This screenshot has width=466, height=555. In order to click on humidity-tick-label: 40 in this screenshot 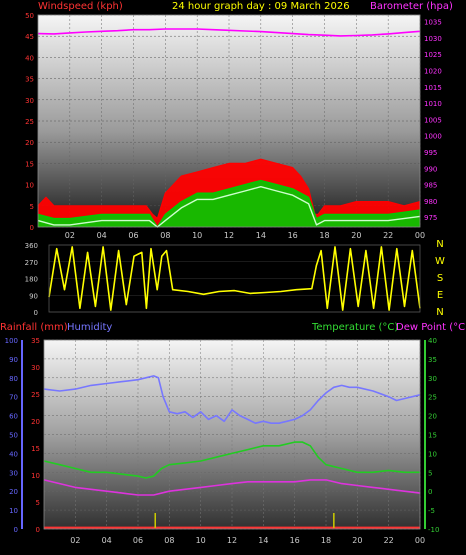, I will do `click(13, 454)`.